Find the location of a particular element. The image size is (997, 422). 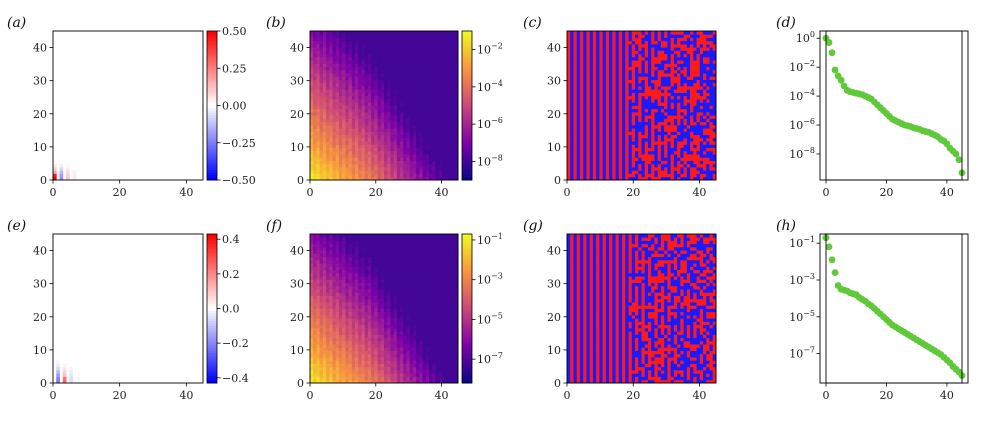

y-tick-label: 0 is located at coordinates (557, 180).